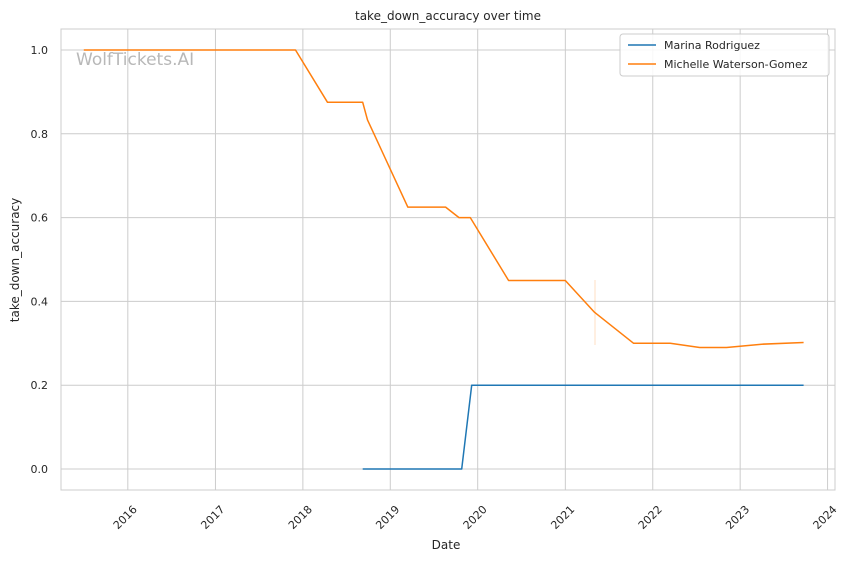 Image resolution: width=848 pixels, height=561 pixels. I want to click on series-line-marina-rodriguez, so click(583, 427).